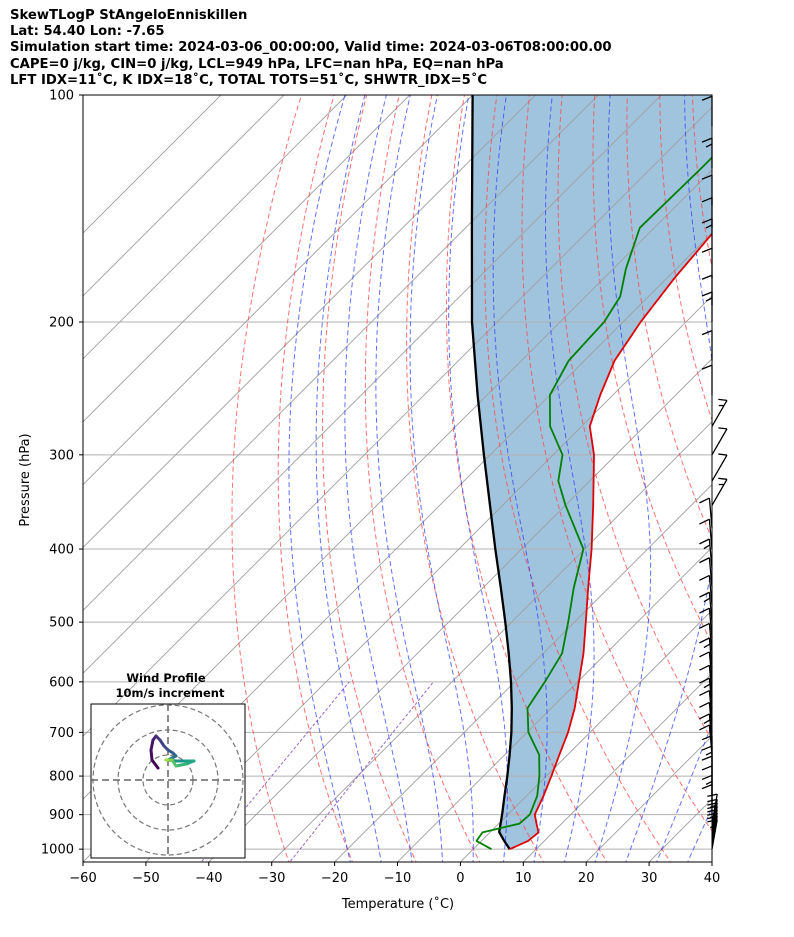 The height and width of the screenshot is (937, 794). Describe the element at coordinates (87, 32) in the screenshot. I see `location-line: Lat: 54.40 Lon: -7.65` at that location.